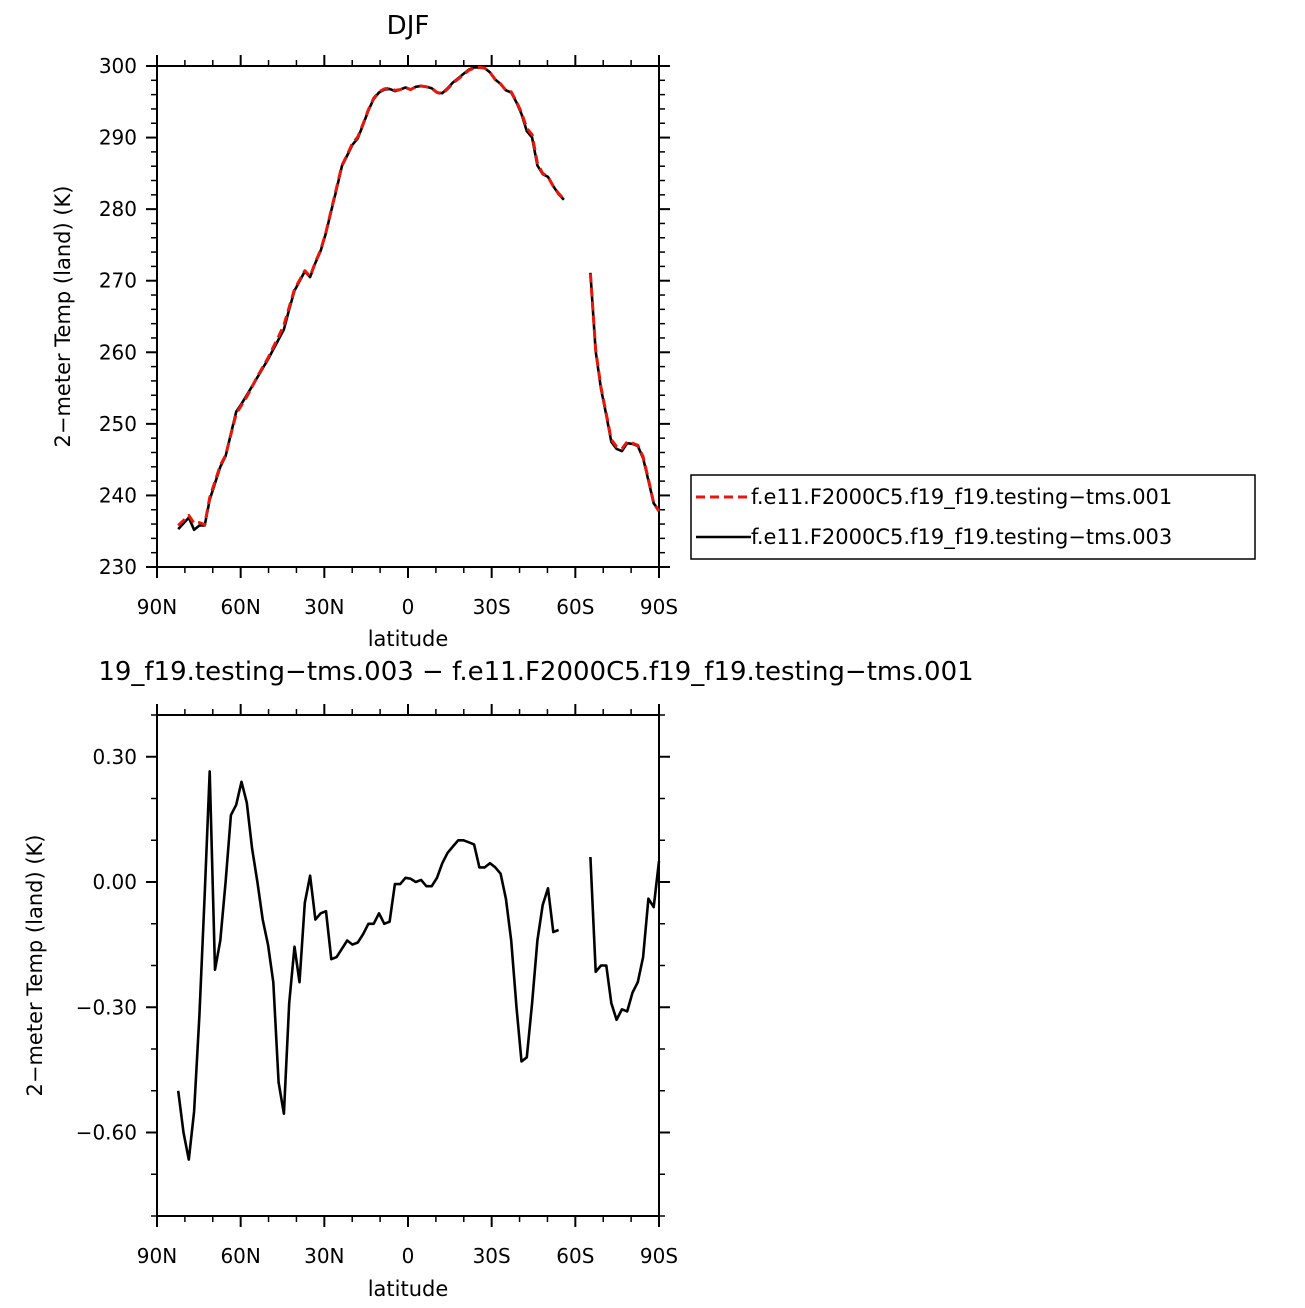  Describe the element at coordinates (961, 537) in the screenshot. I see `legend-entry-2: f.e11.F2000C5.f19_f19.testing−tms.003` at that location.